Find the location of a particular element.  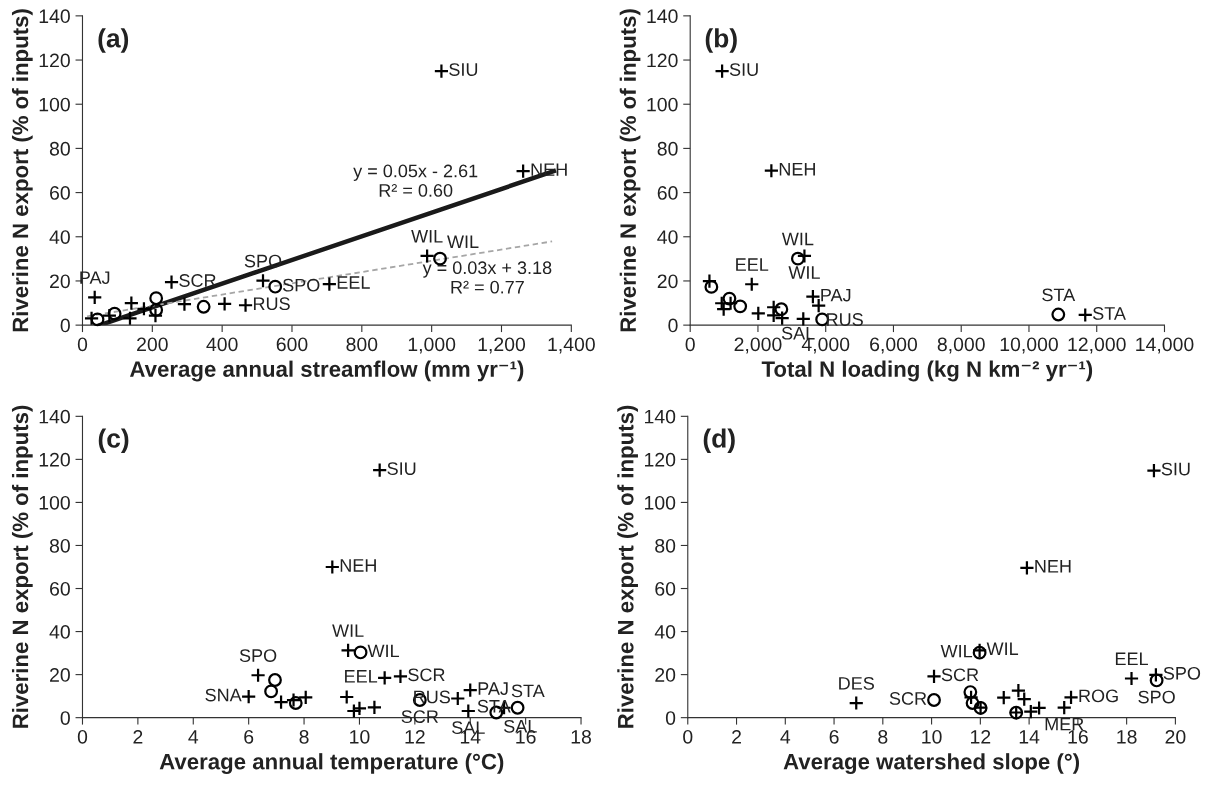

chart-title: (d) is located at coordinates (719, 440).